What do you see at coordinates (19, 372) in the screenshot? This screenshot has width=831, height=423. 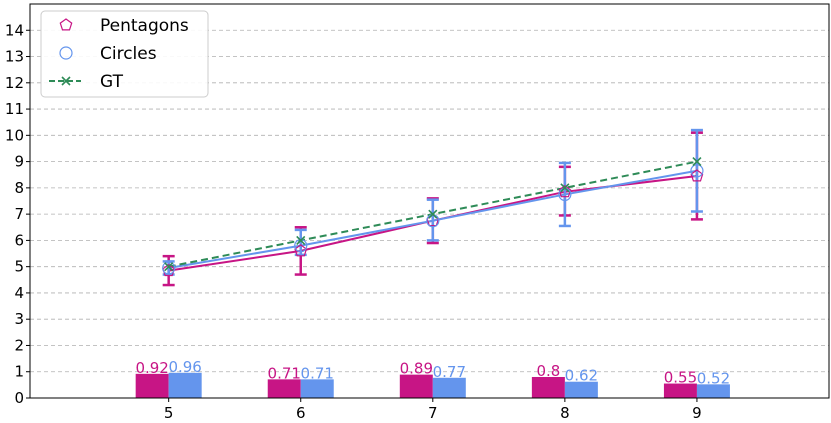 I see `y-tick-label: 1` at bounding box center [19, 372].